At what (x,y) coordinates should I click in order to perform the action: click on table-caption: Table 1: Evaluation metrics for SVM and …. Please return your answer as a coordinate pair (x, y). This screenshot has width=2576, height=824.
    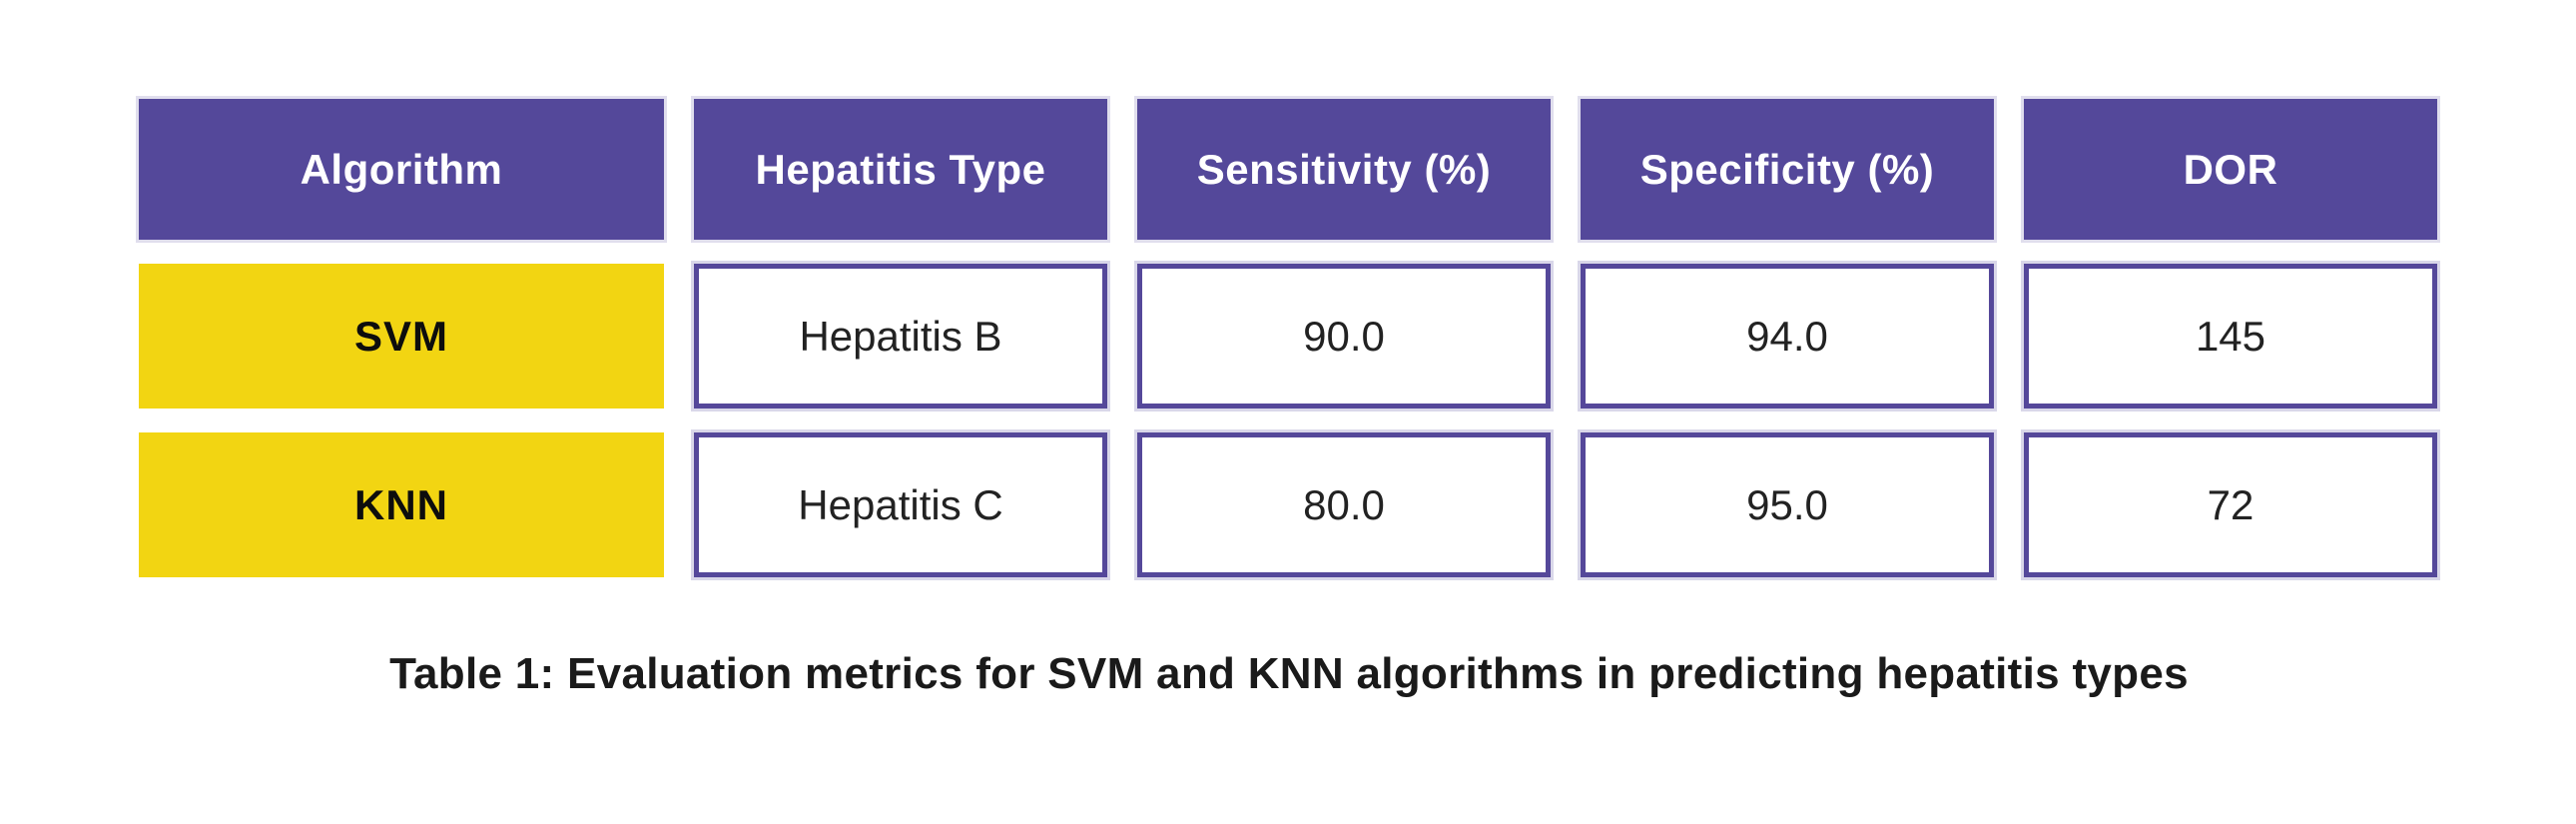
    Looking at the image, I should click on (1289, 673).